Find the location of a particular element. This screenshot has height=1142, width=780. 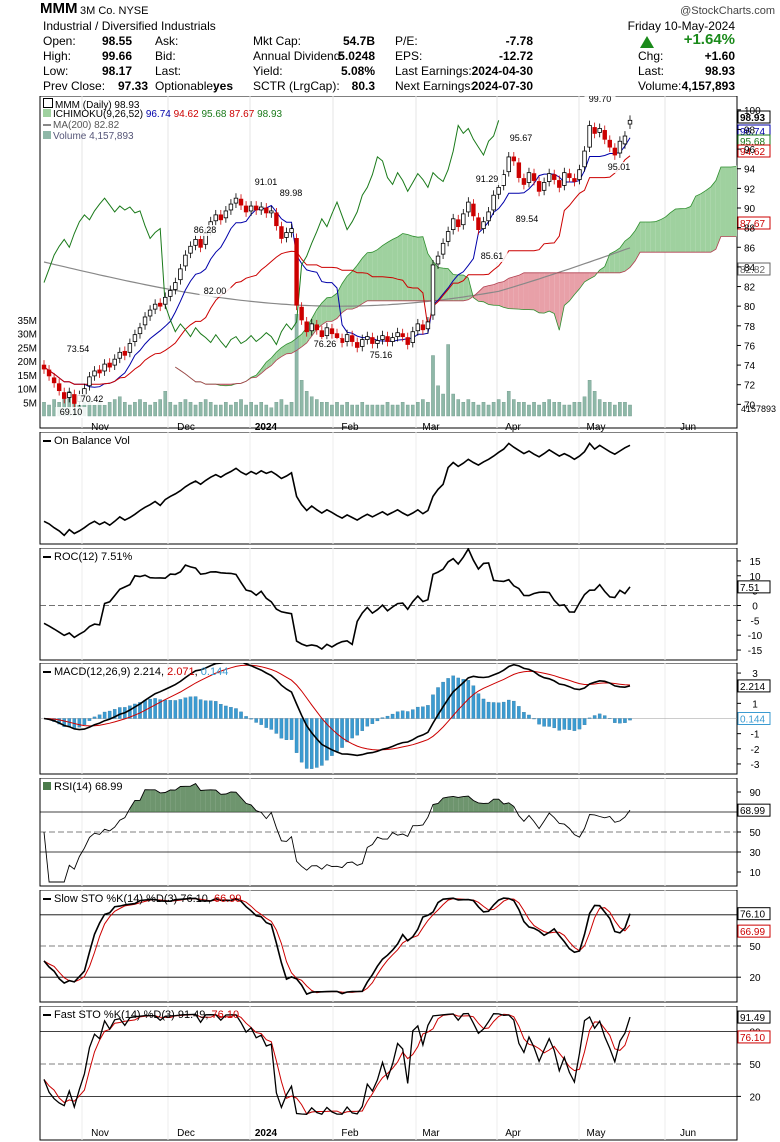

y-tick-label: -2 is located at coordinates (755, 750).